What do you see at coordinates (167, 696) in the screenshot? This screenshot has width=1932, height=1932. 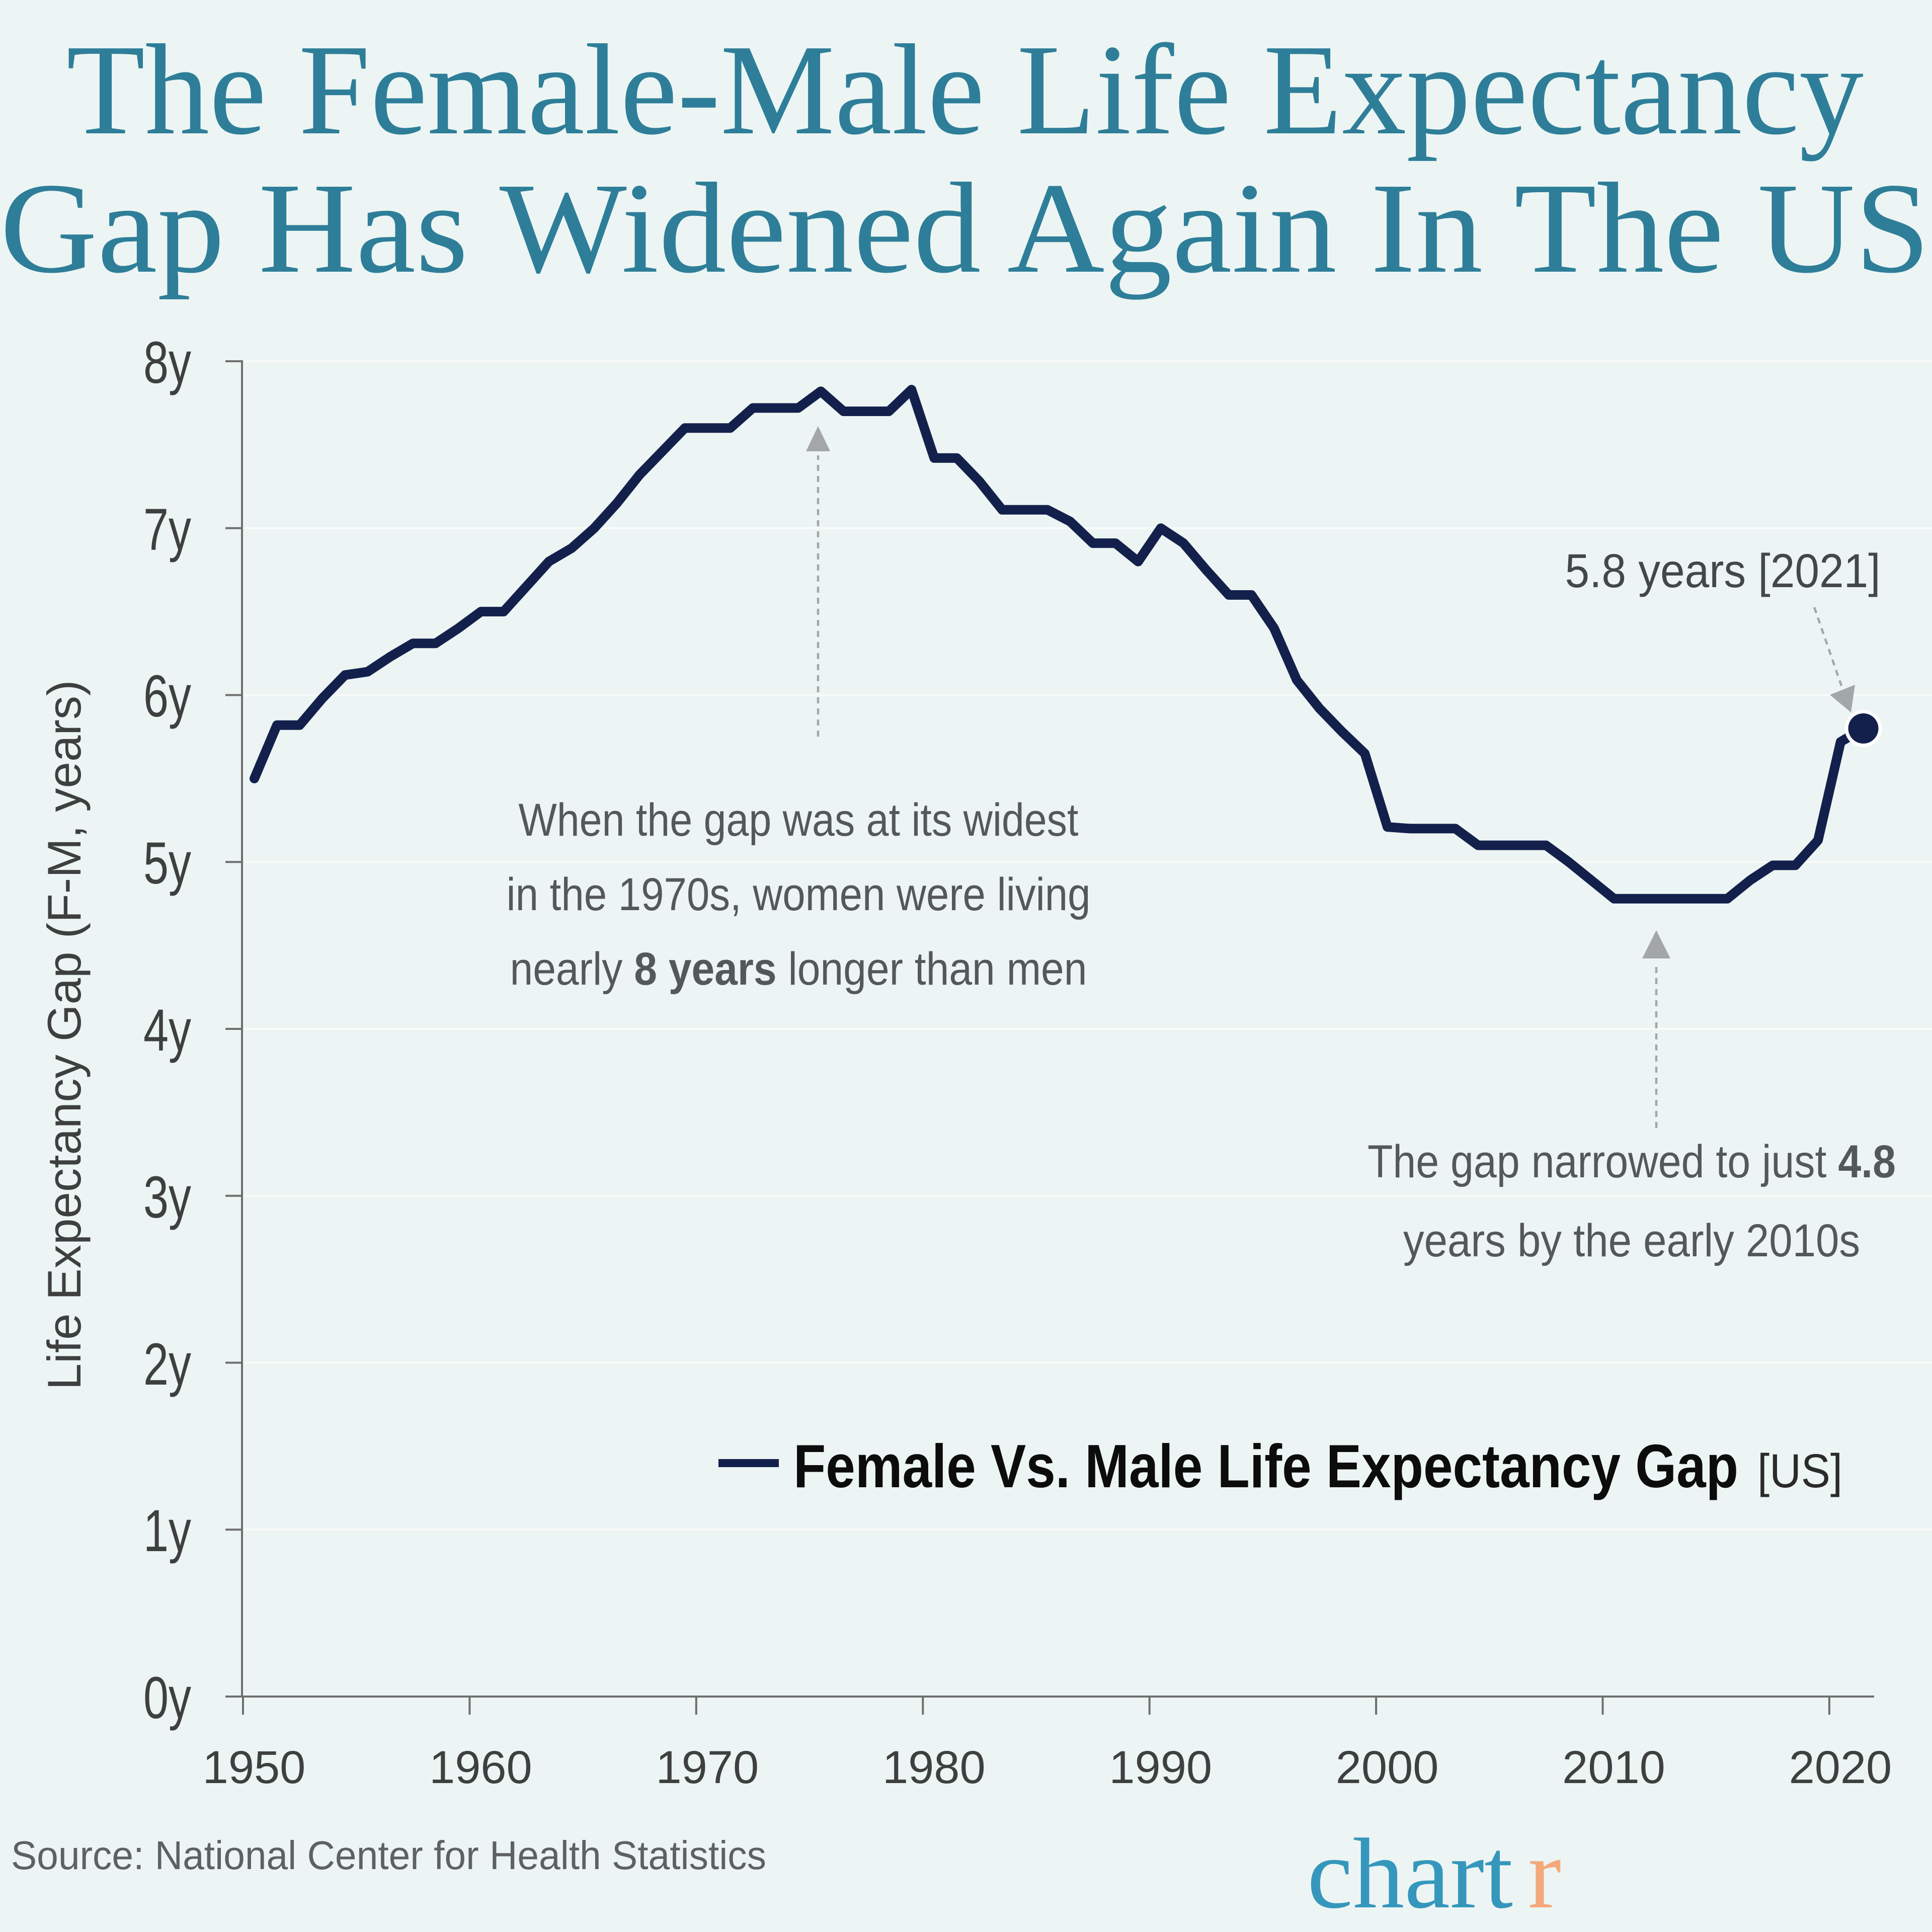 I see `svg-text: 6y` at bounding box center [167, 696].